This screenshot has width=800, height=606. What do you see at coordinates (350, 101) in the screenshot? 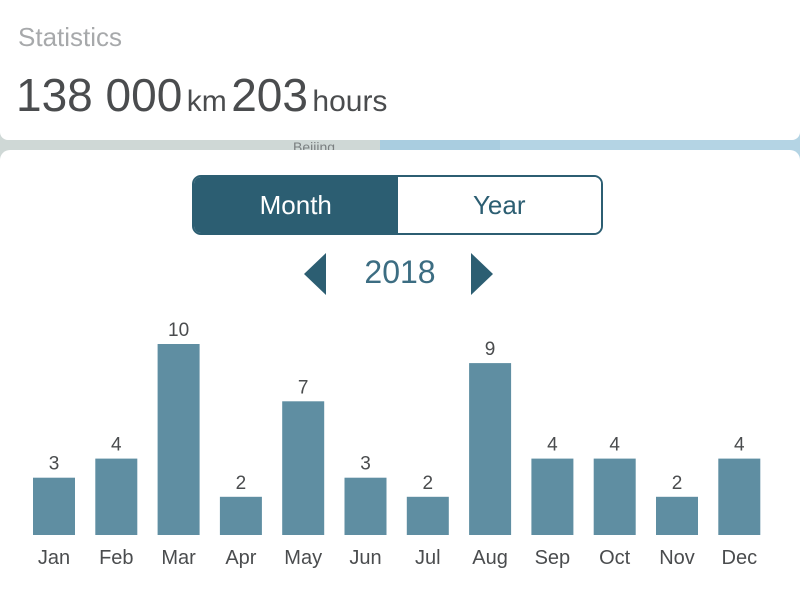
I see `time-unit: hours` at bounding box center [350, 101].